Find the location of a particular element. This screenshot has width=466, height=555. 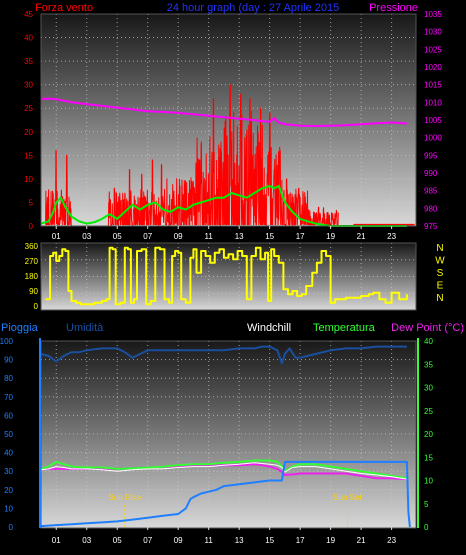

y-tick-label: 995 is located at coordinates (431, 155).